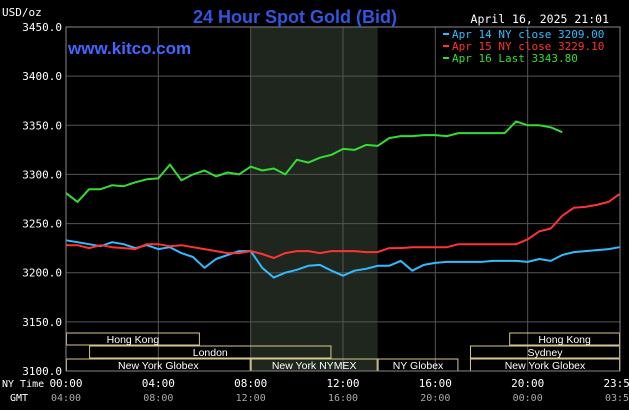  I want to click on x-tick-label-gmt: 20:00, so click(435, 398).